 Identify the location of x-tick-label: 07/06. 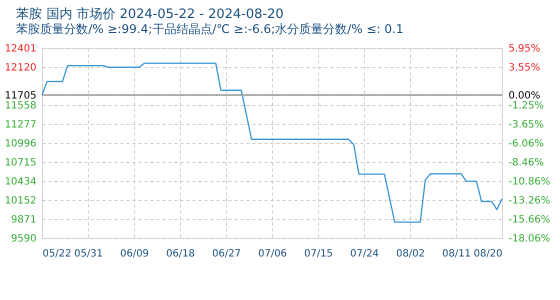
(272, 254).